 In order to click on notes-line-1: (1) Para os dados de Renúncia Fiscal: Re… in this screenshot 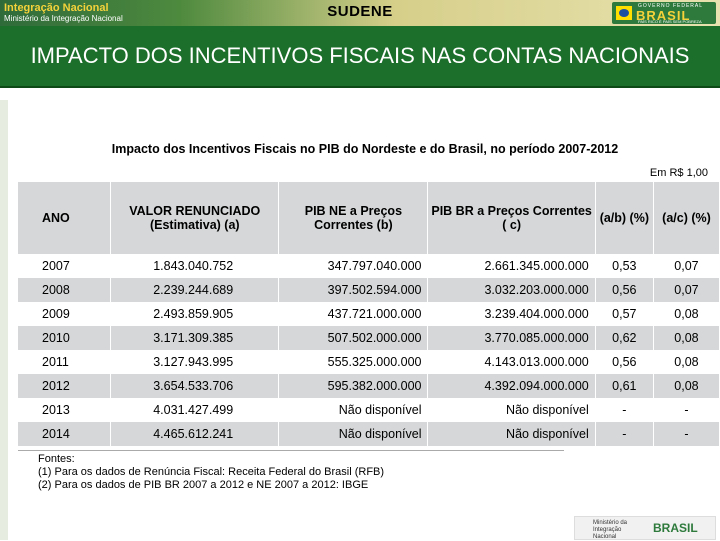, I will do `click(211, 472)`.